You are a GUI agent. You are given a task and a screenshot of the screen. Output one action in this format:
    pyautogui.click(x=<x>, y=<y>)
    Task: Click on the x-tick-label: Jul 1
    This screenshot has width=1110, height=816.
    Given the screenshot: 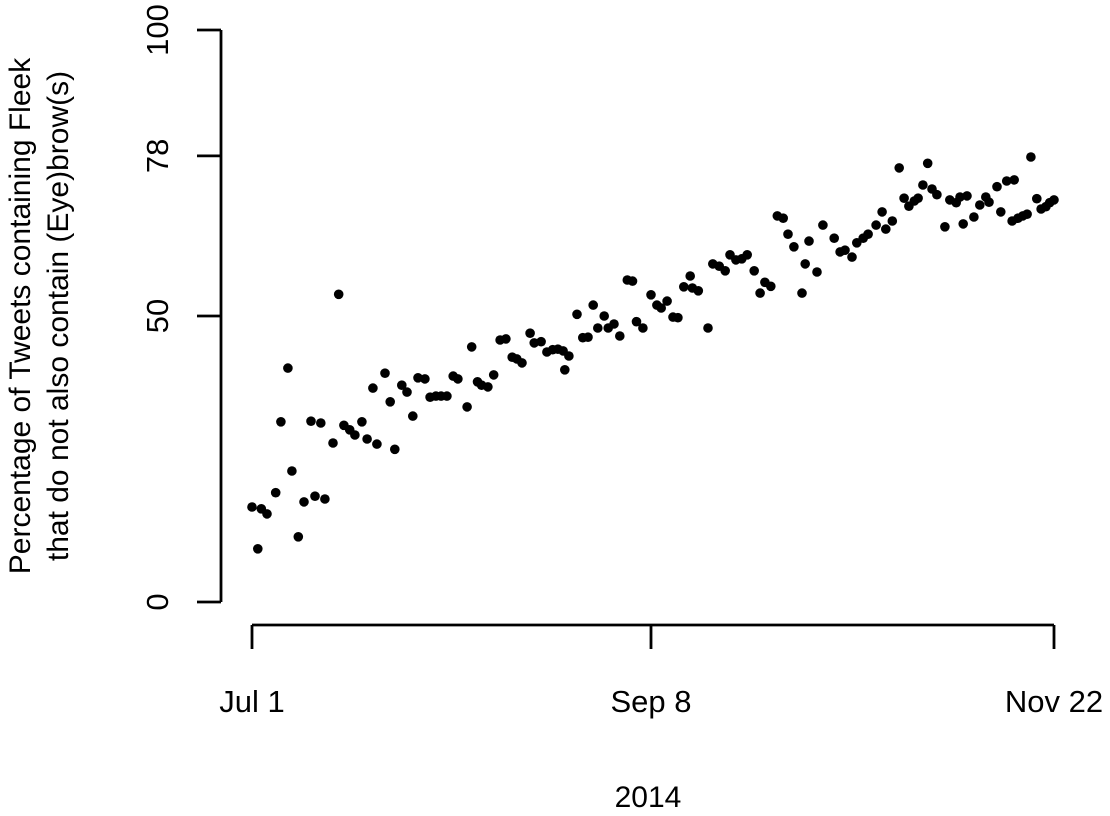 What is the action you would take?
    pyautogui.click(x=251, y=701)
    